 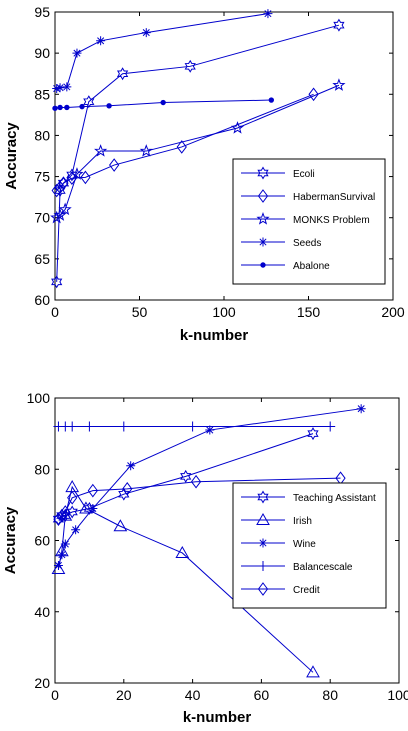 What do you see at coordinates (276, 519) in the screenshot?
I see `legend-entry: Irish` at bounding box center [276, 519].